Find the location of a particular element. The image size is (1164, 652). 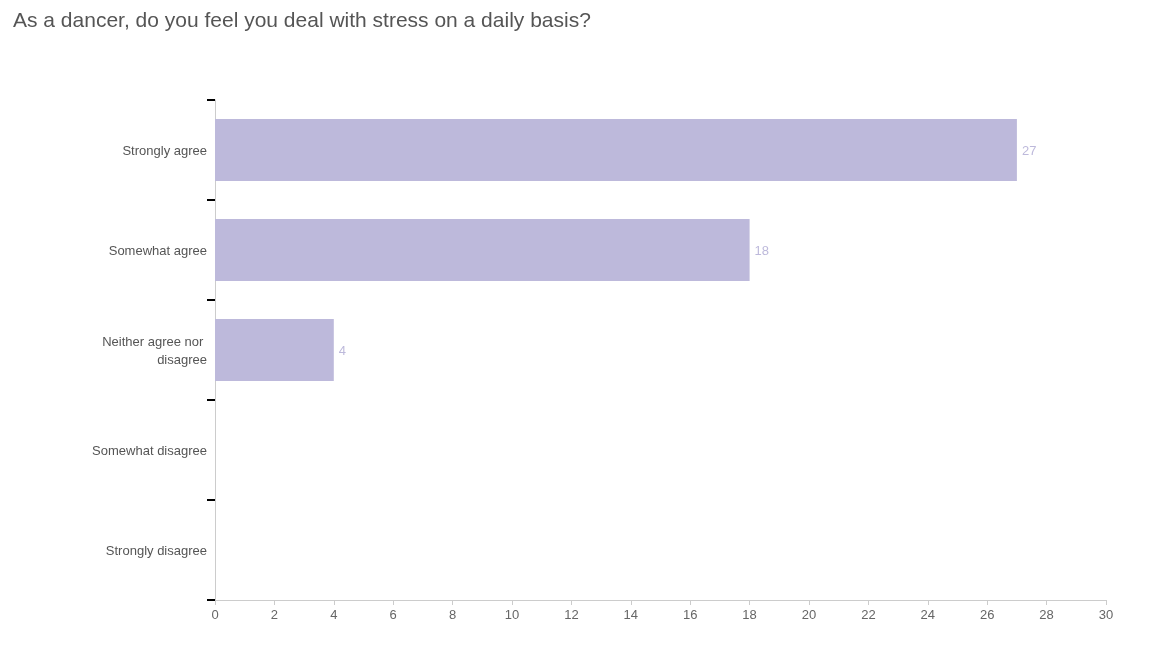

x-tick-label: 24 is located at coordinates (928, 614).